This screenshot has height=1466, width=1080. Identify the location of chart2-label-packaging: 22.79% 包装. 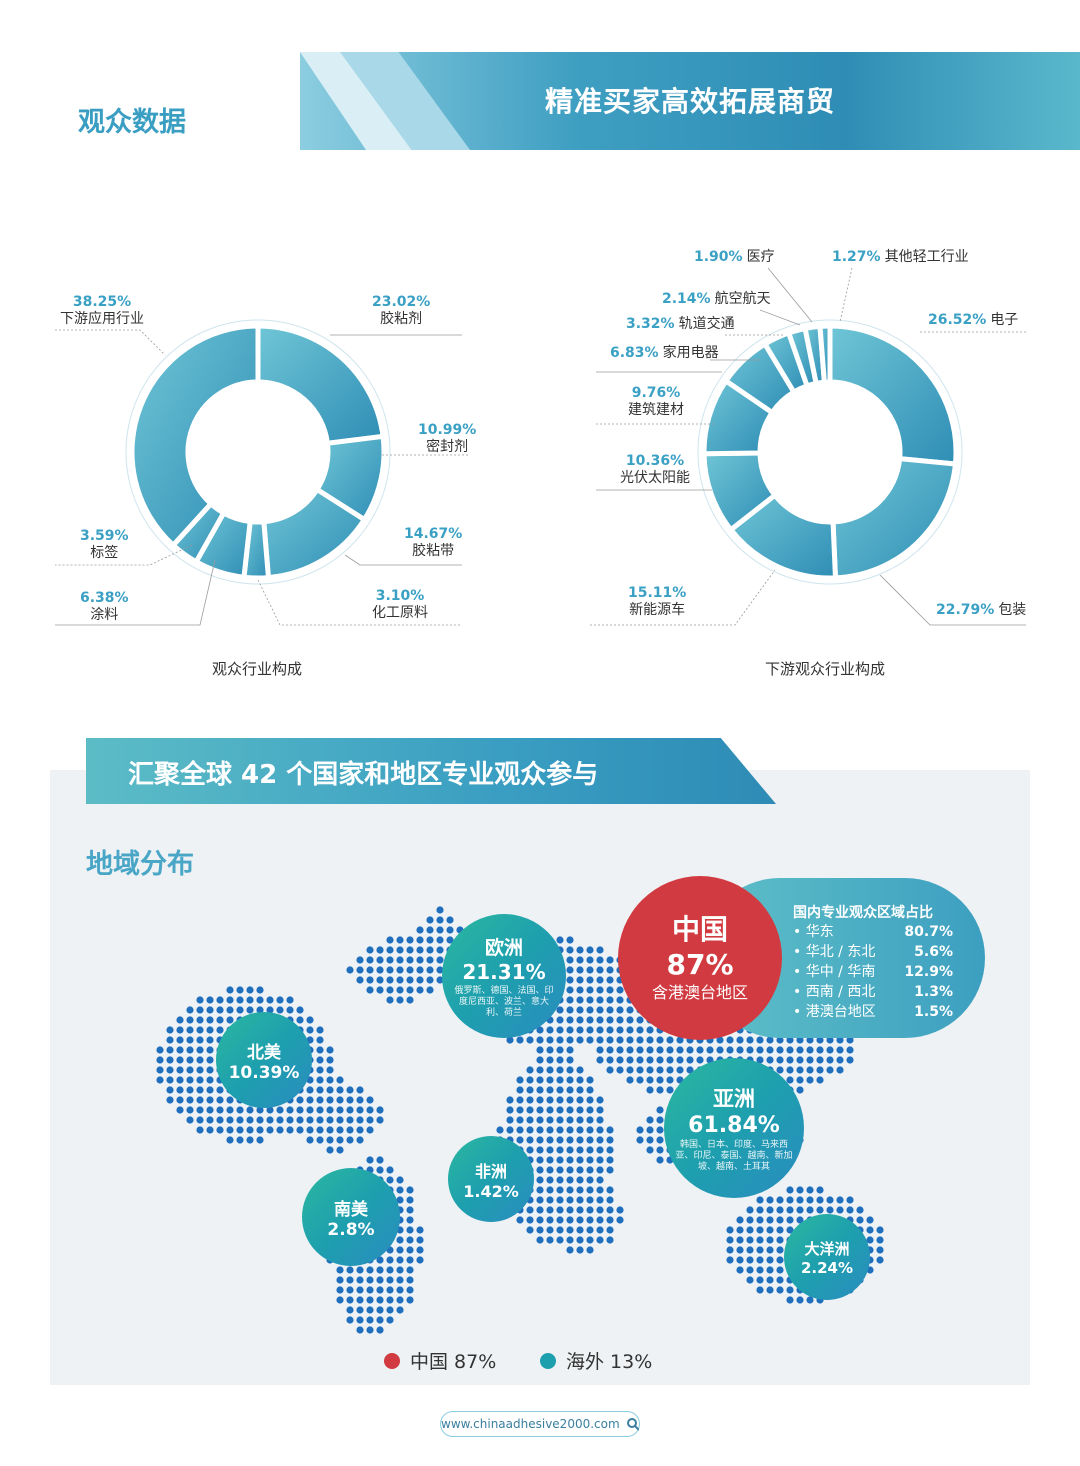
(981, 610).